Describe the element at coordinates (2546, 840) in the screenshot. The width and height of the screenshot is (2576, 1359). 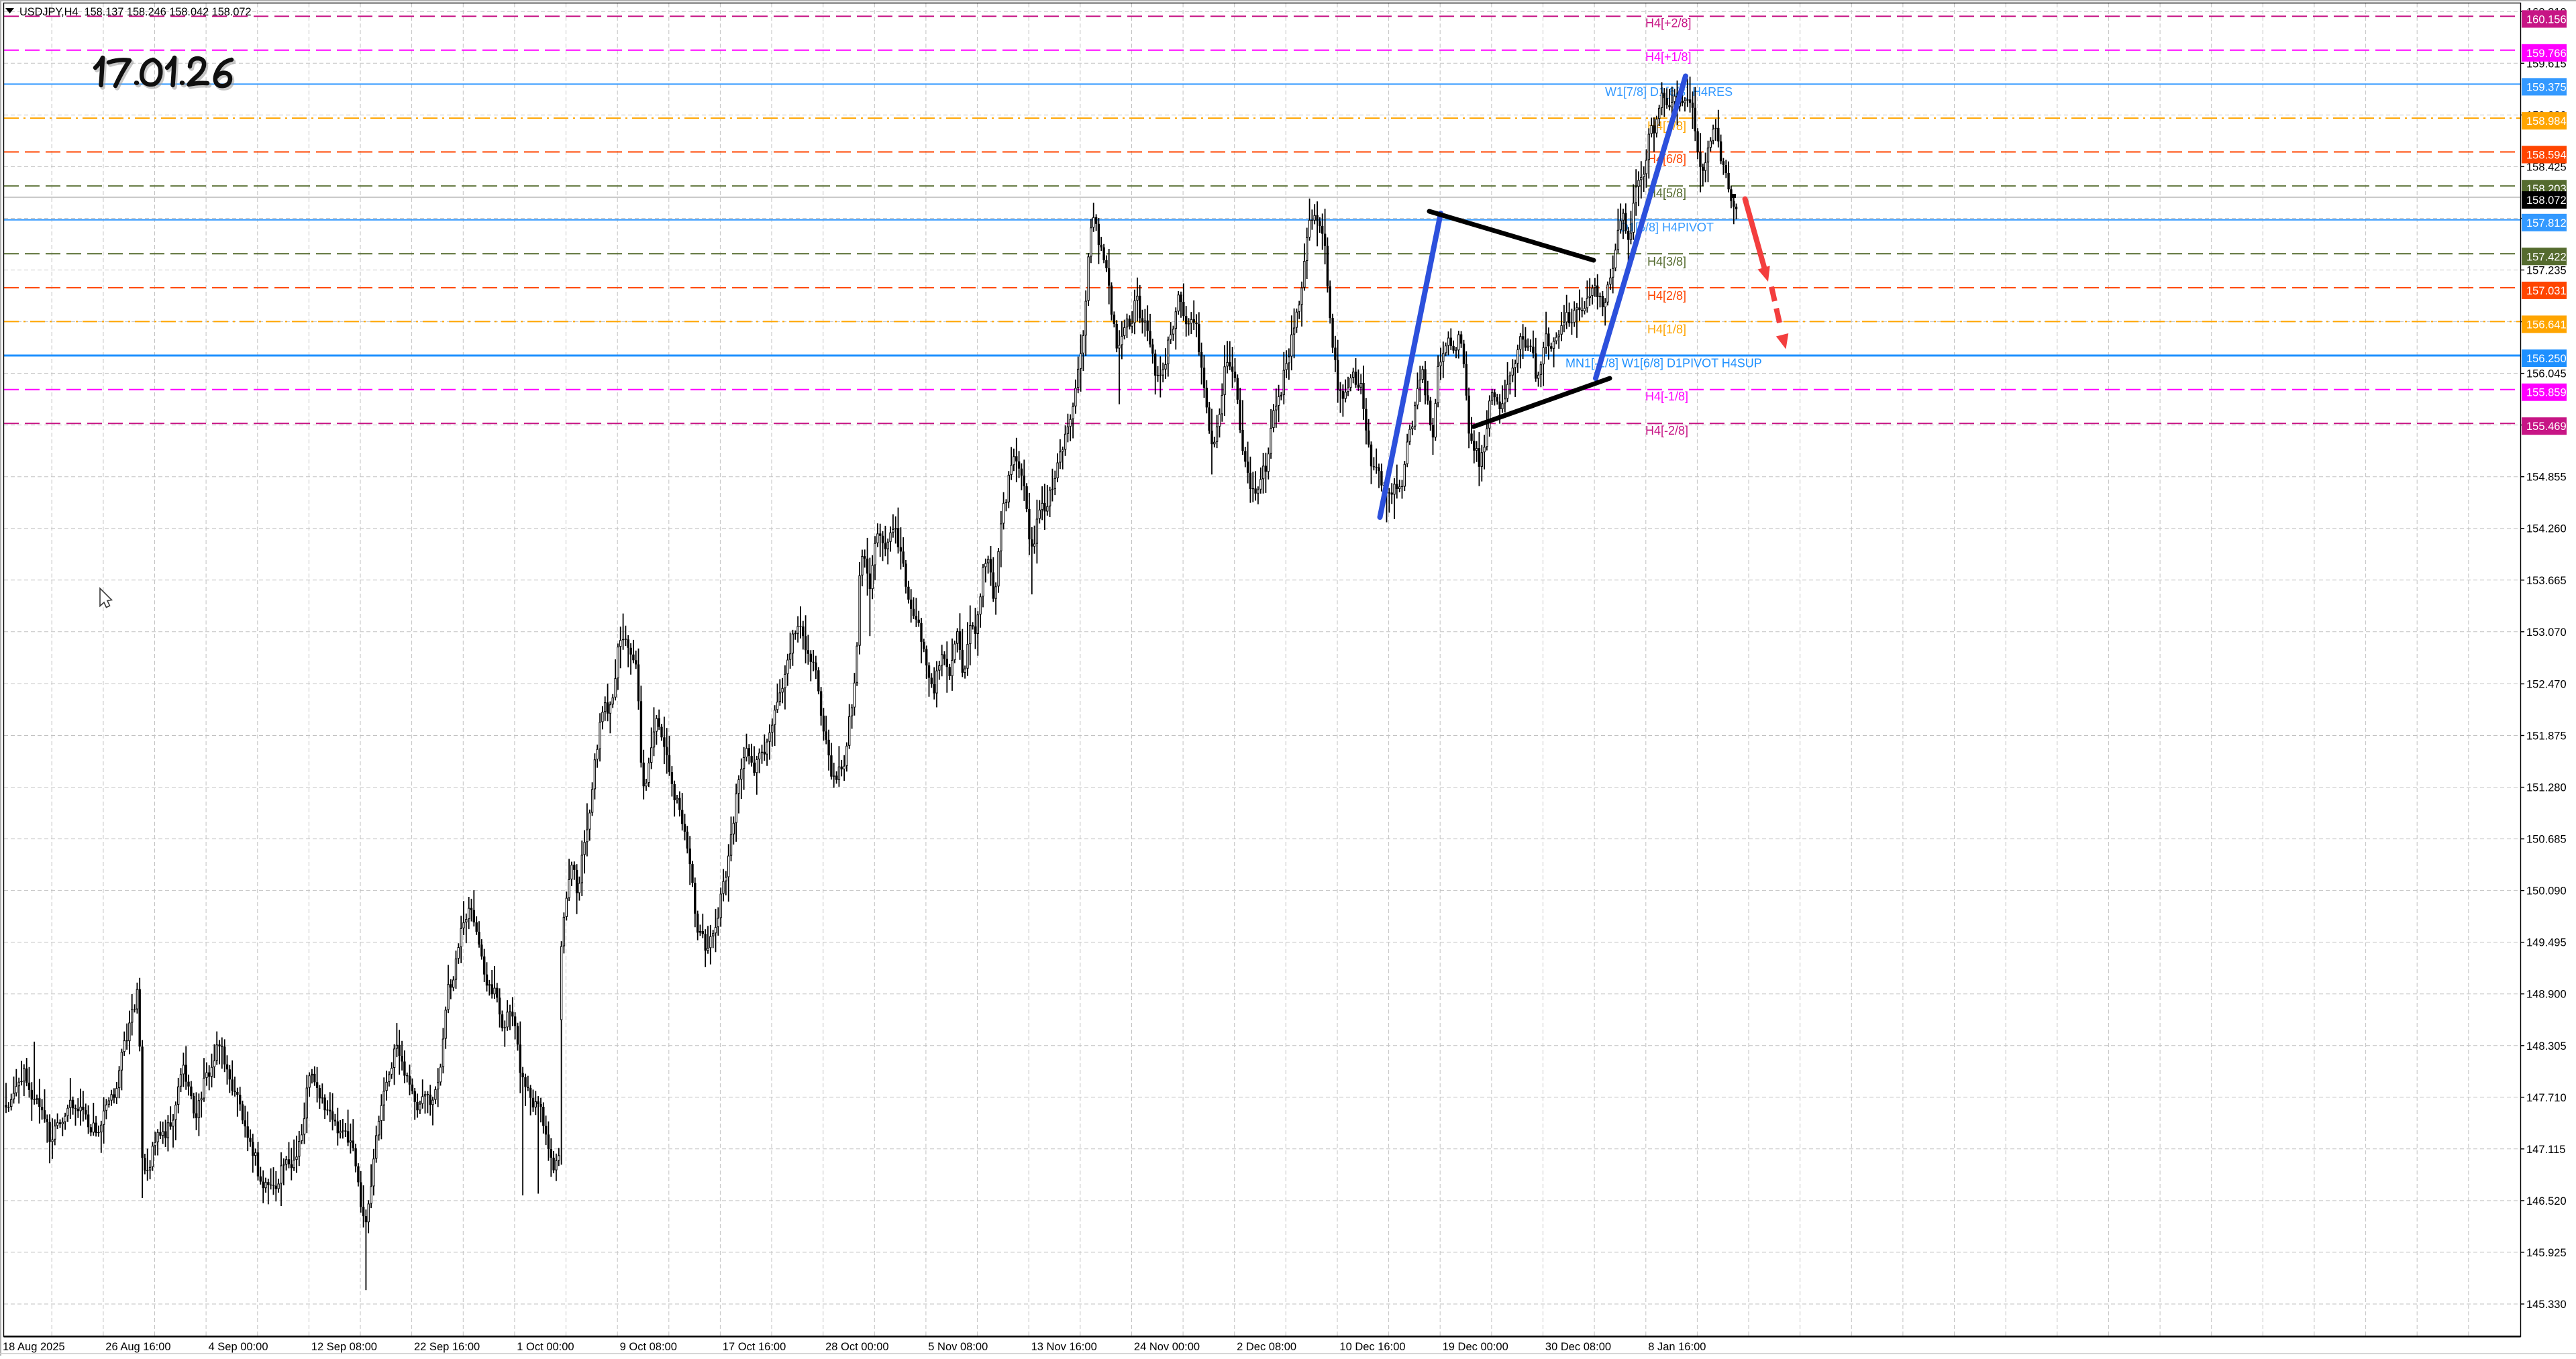
I see `svg-text: 150.685` at that location.